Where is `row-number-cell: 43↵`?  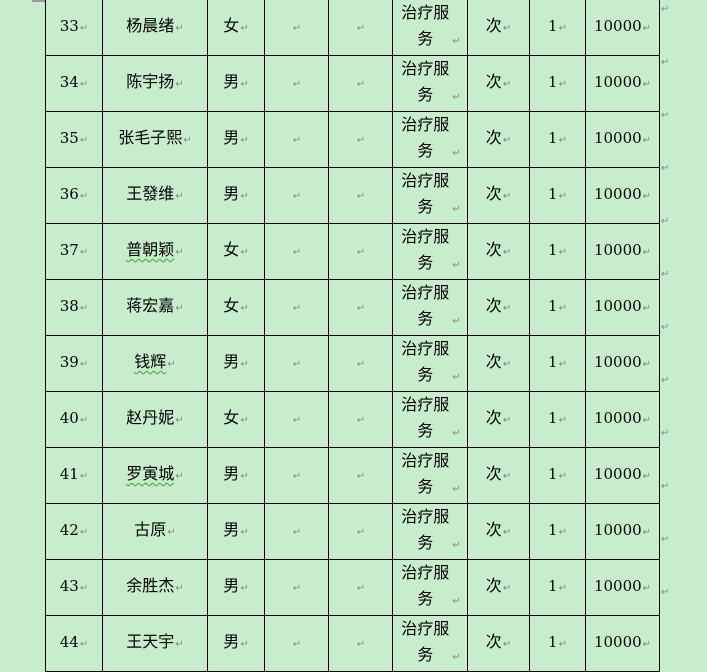 row-number-cell: 43↵ is located at coordinates (74, 587).